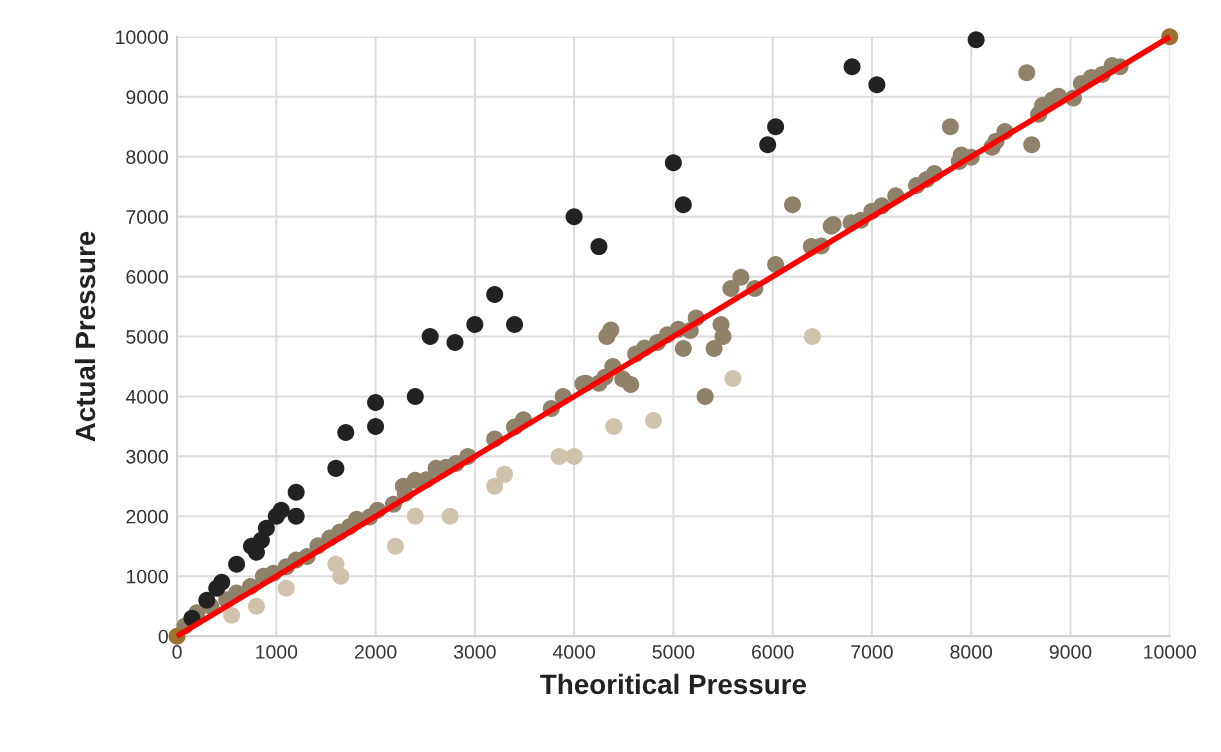 The height and width of the screenshot is (752, 1221). Describe the element at coordinates (146, 396) in the screenshot. I see `y-tick-label: 4000` at that location.